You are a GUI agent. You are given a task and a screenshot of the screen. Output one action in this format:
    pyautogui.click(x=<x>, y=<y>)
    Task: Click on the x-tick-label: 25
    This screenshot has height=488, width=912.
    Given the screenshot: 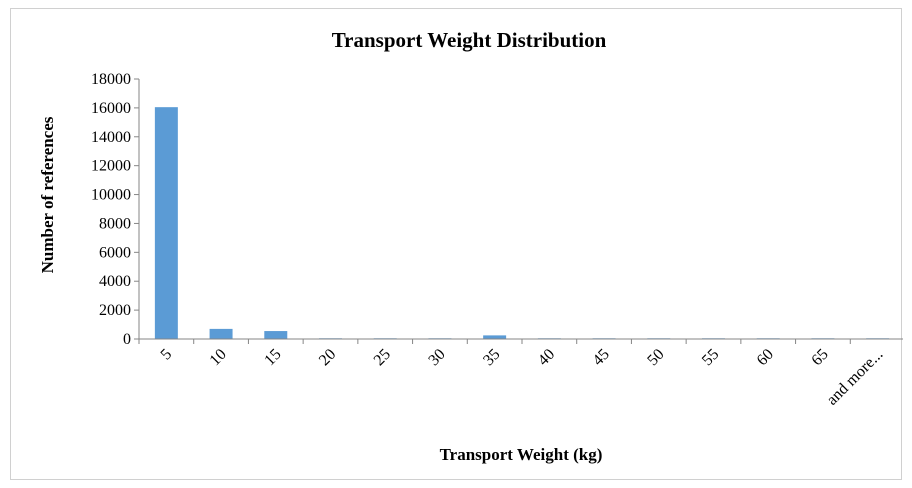 What is the action you would take?
    pyautogui.click(x=382, y=357)
    